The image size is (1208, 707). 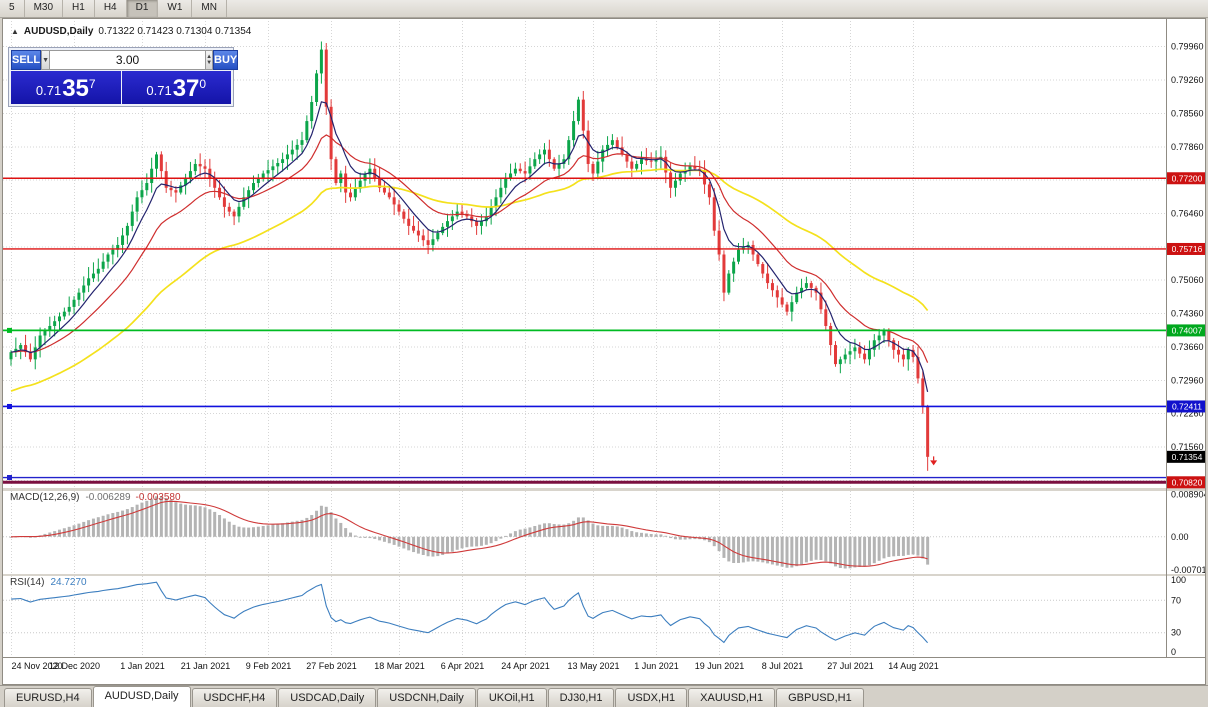 What do you see at coordinates (1178, 580) in the screenshot?
I see `svg-text: 100` at bounding box center [1178, 580].